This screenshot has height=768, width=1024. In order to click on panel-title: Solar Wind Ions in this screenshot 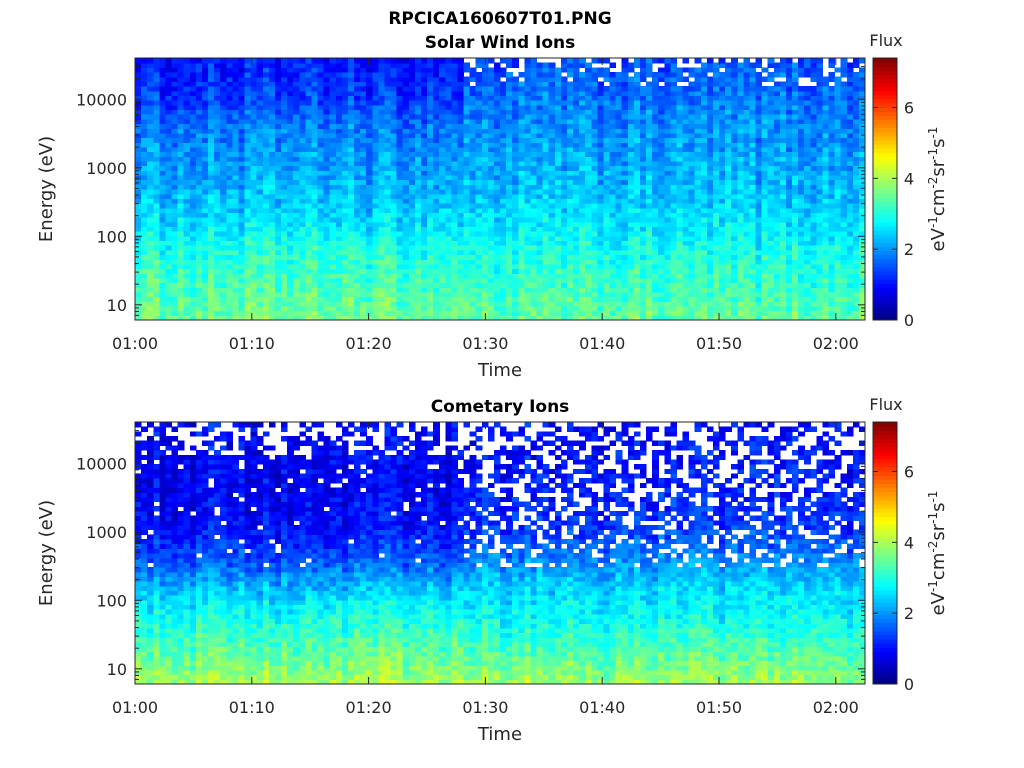, I will do `click(500, 43)`.